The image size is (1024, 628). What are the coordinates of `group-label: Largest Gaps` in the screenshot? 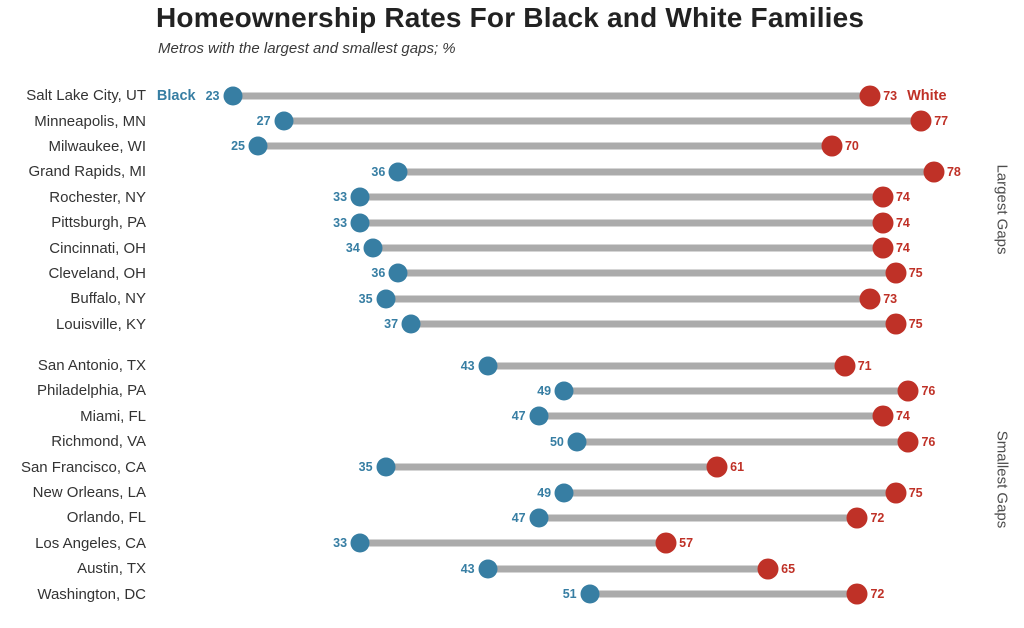 It's located at (1002, 209).